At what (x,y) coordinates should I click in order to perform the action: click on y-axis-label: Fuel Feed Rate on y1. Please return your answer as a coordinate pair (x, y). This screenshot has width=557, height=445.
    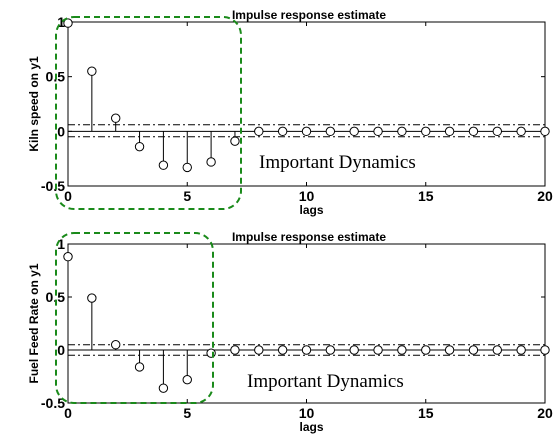
    Looking at the image, I should click on (34, 323).